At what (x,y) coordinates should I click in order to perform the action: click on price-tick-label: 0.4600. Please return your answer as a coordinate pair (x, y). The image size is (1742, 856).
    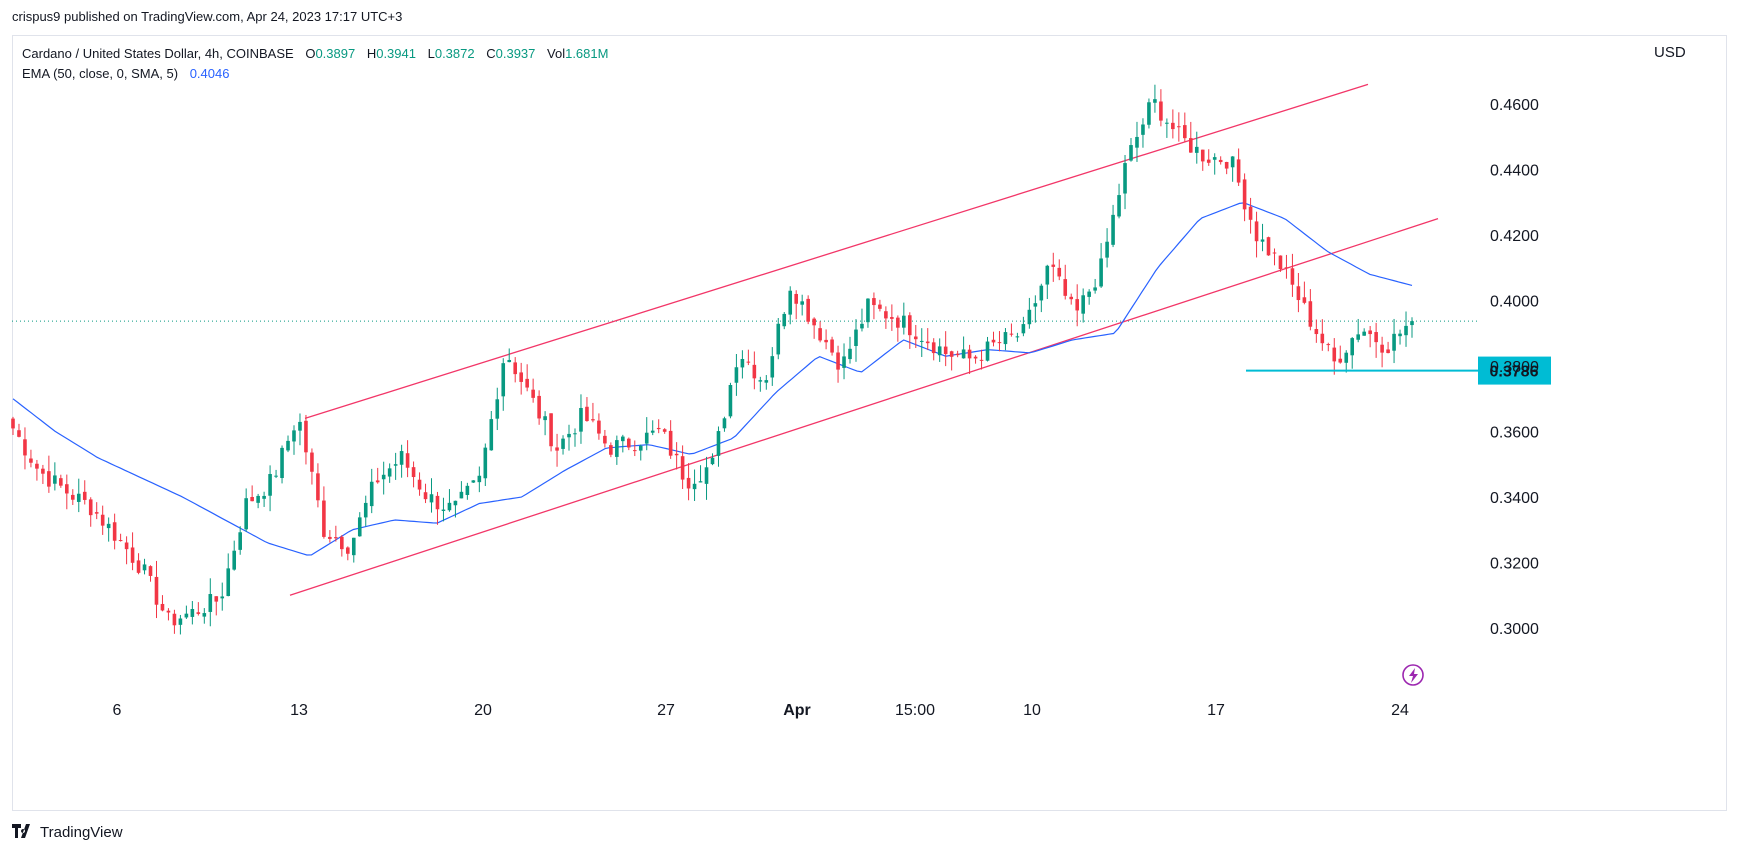
    Looking at the image, I should click on (1514, 105).